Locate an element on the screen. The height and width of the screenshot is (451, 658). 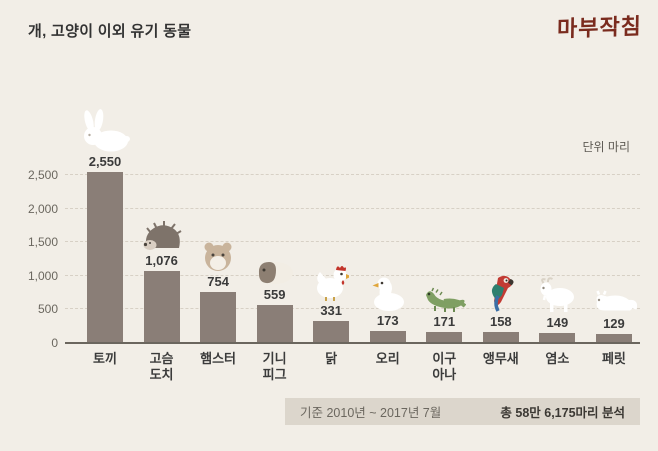
bar-column: 173 오리 is located at coordinates (388, 320).